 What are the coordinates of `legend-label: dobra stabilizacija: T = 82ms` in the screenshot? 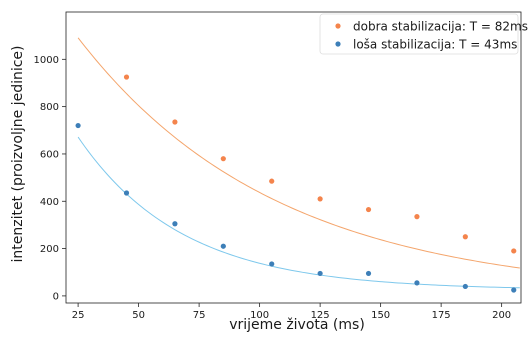 It's located at (440, 27).